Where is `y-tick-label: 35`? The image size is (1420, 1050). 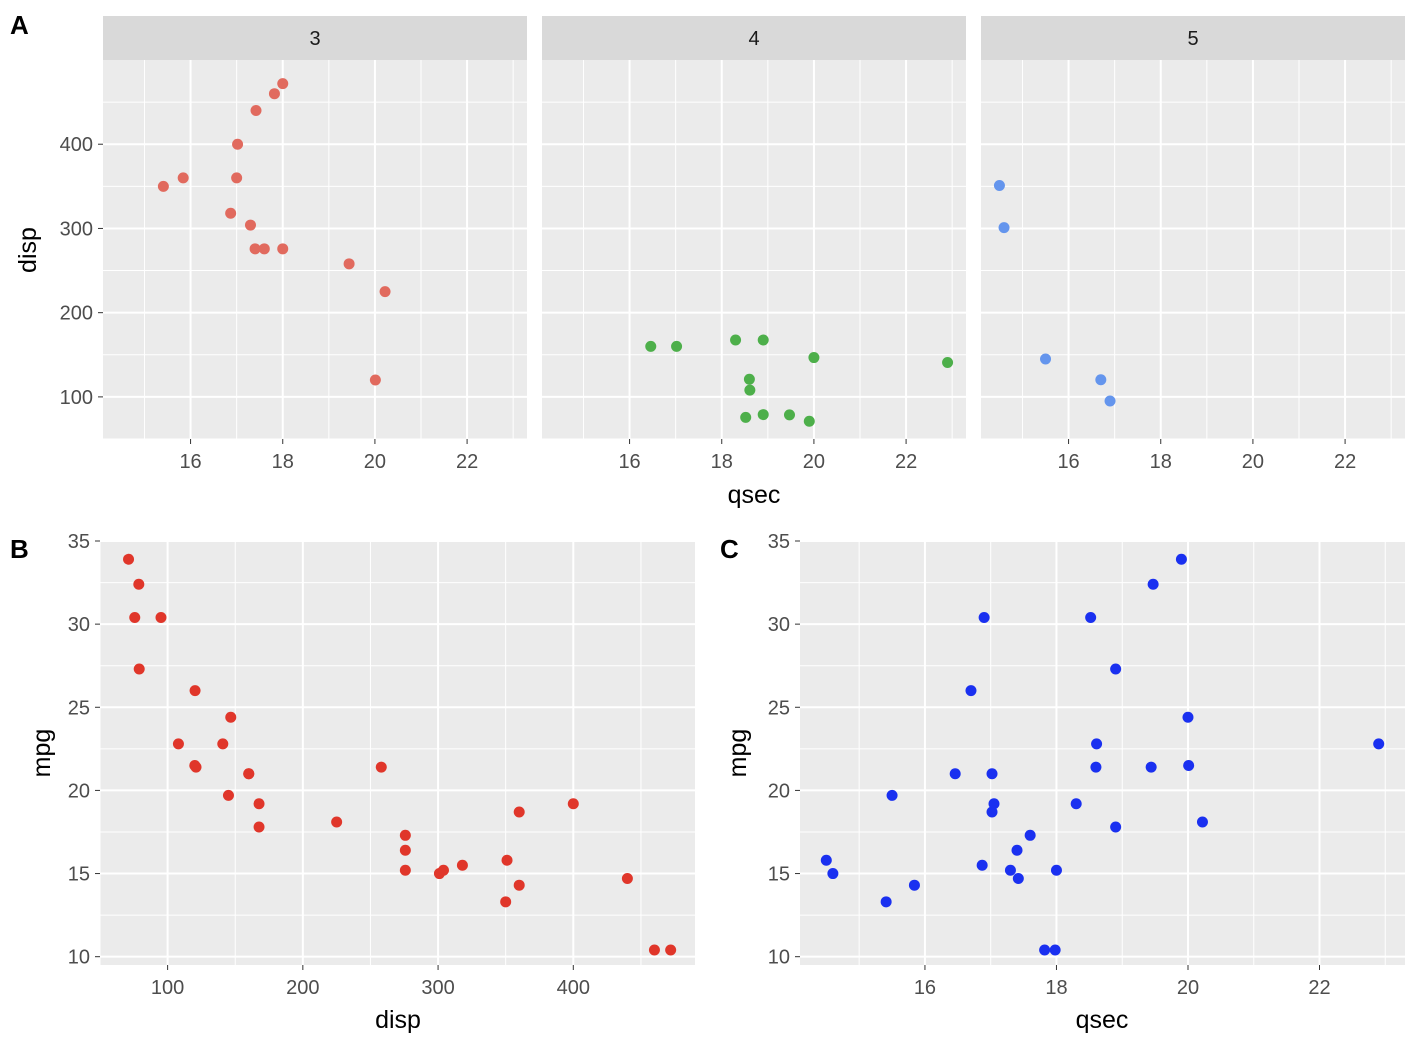
y-tick-label: 35 is located at coordinates (79, 542).